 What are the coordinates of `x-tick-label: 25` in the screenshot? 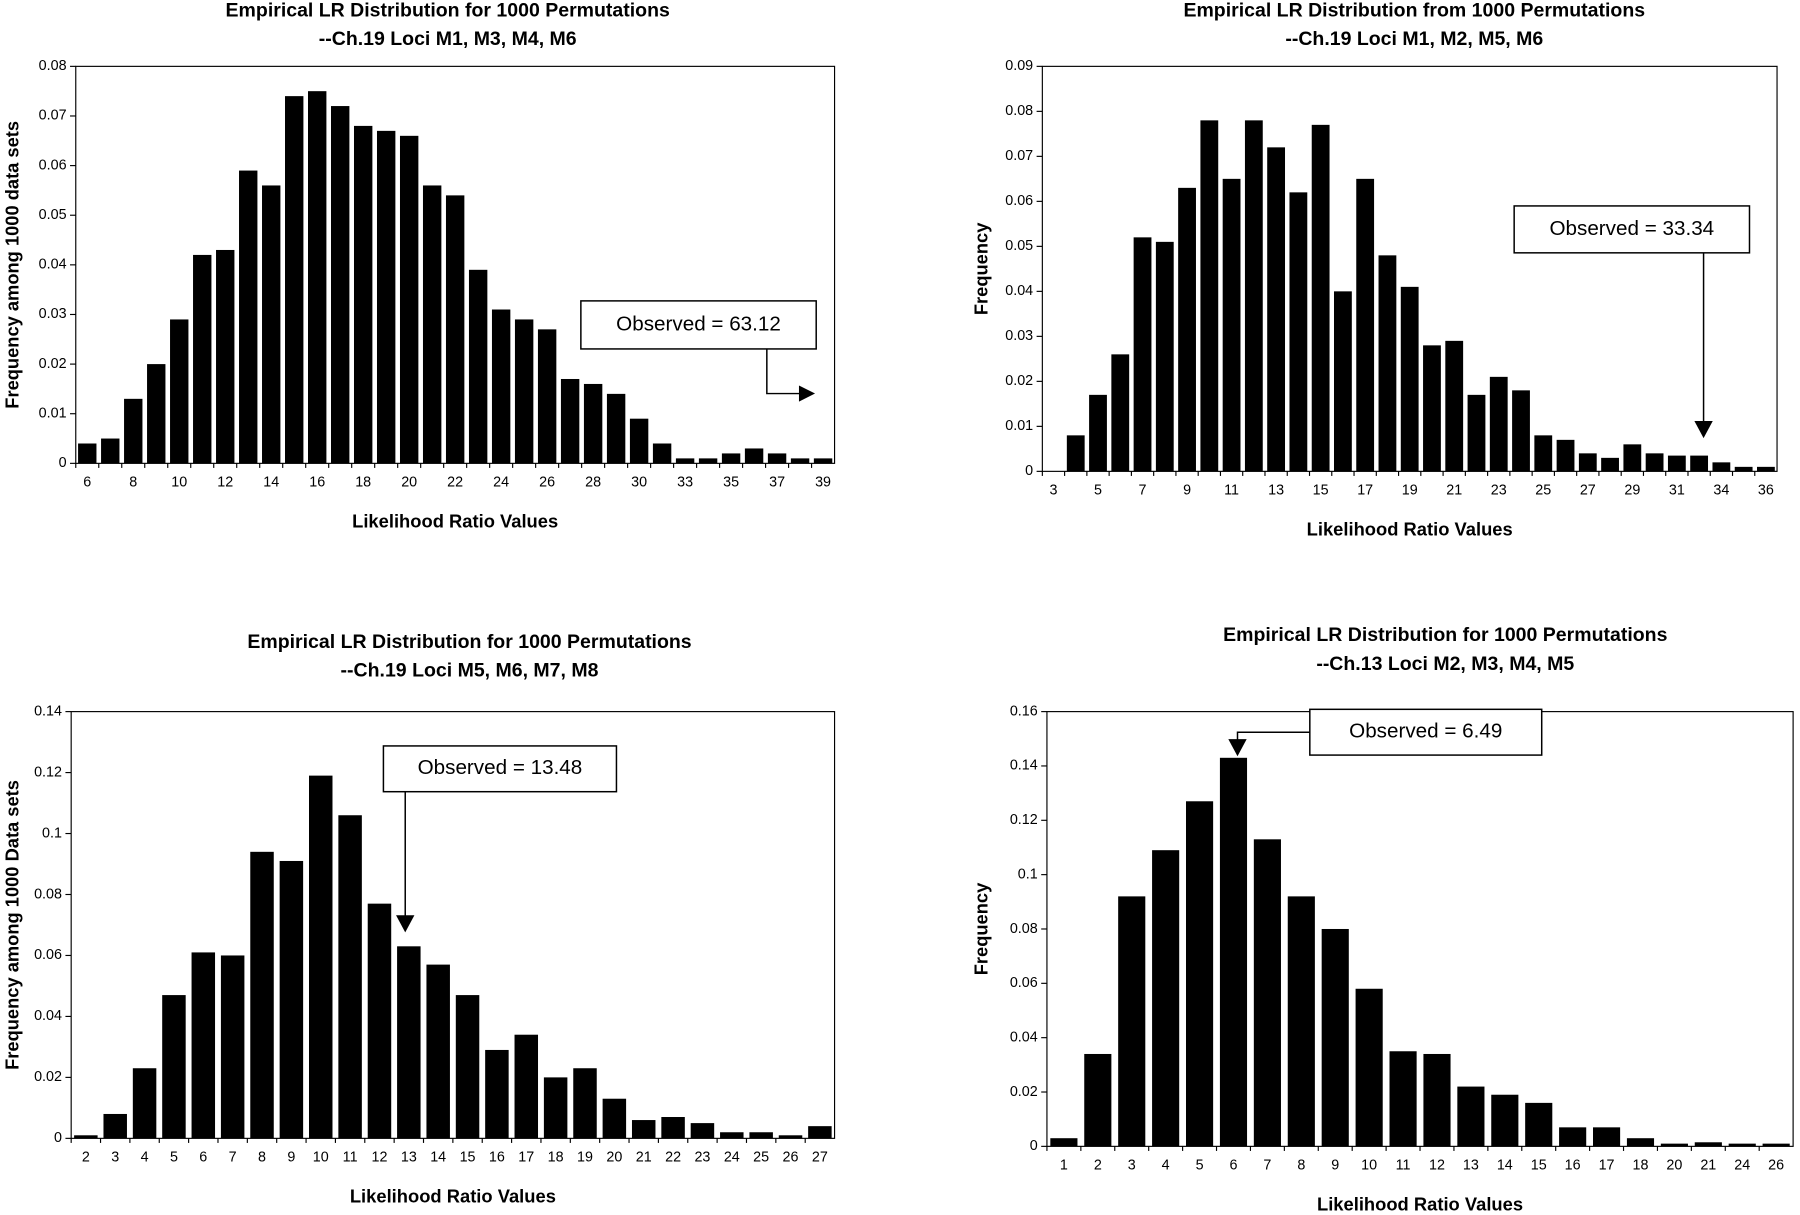 It's located at (1543, 491).